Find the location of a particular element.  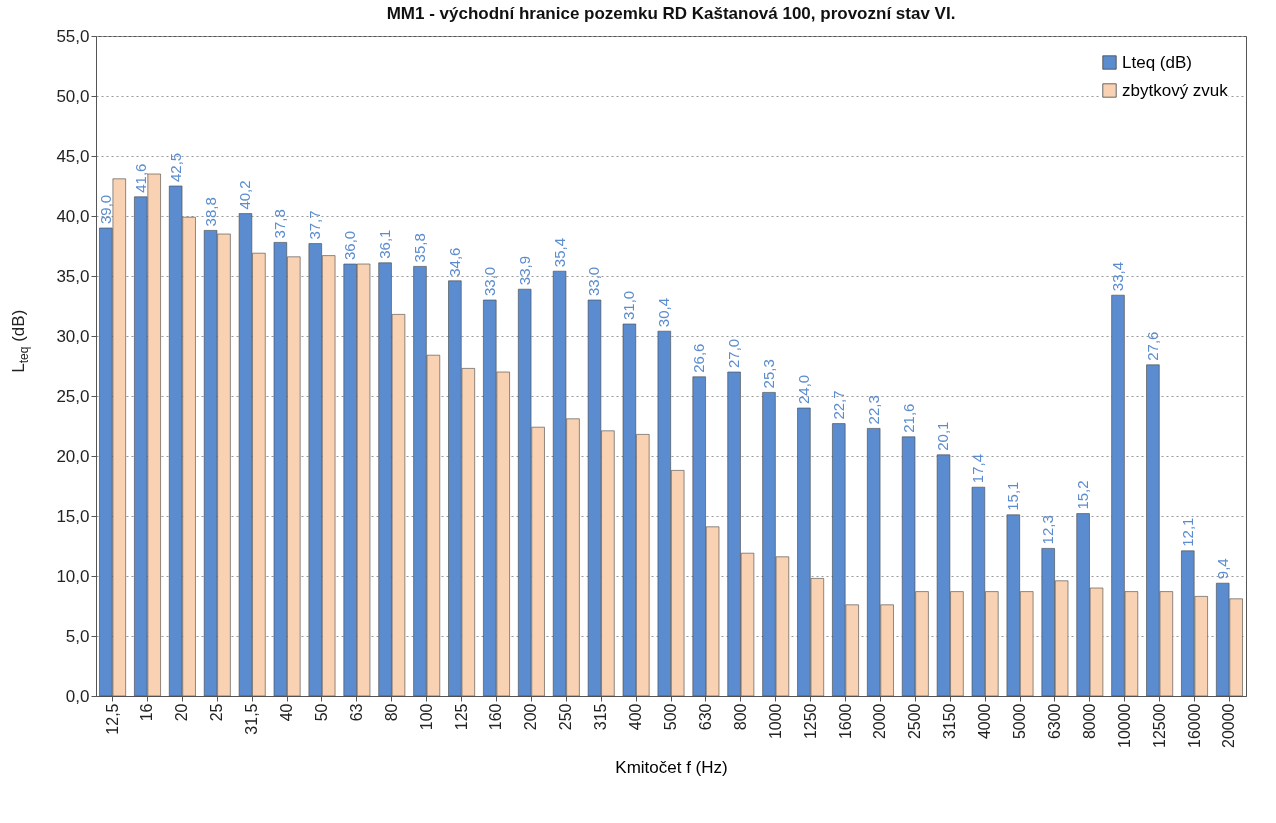

x-tick-label: 40 is located at coordinates (287, 712).